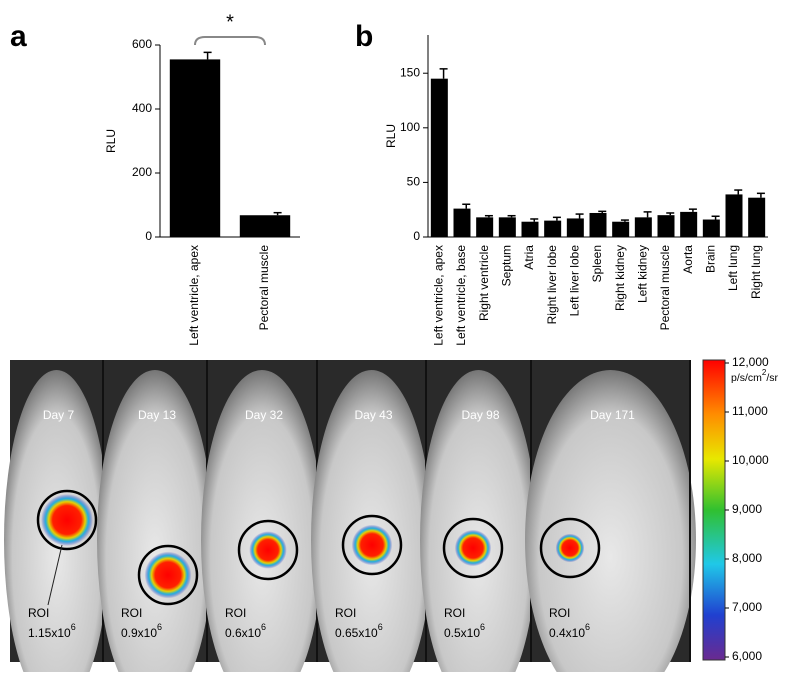  Describe the element at coordinates (461, 295) in the screenshot. I see `x-tick-label: Left ventricle, base` at that location.